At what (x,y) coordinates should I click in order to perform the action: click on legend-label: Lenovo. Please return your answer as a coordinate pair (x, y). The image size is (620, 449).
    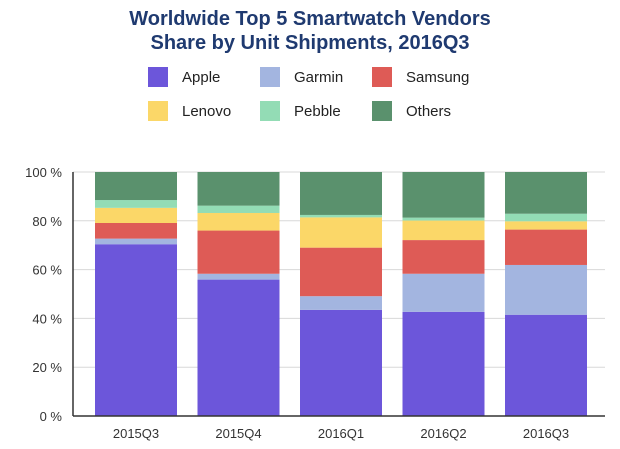
    Looking at the image, I should click on (207, 111).